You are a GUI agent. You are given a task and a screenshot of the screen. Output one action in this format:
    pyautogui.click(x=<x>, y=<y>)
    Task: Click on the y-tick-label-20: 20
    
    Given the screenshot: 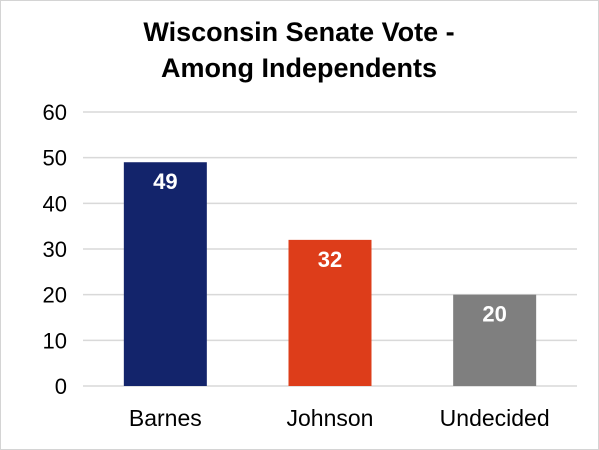 What is the action you would take?
    pyautogui.click(x=55, y=295)
    